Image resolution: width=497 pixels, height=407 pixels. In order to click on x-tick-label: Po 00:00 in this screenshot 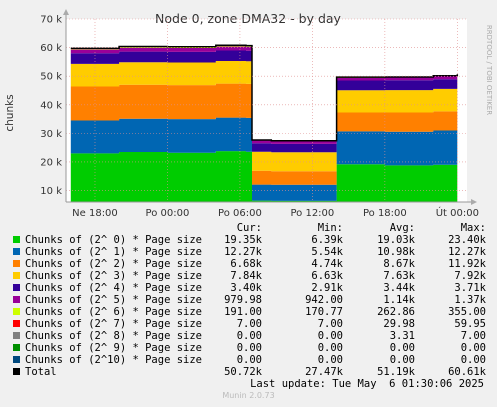, I will do `click(168, 213)`.